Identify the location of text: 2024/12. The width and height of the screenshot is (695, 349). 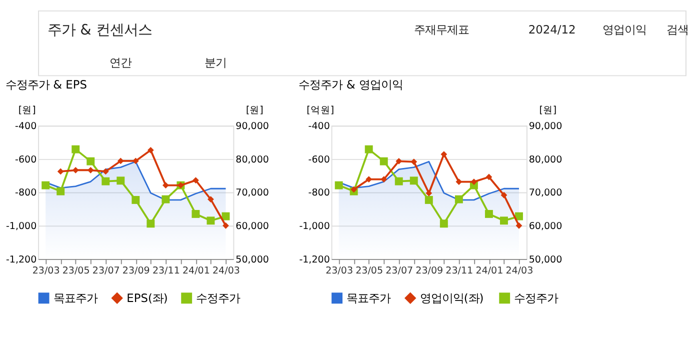
(552, 29).